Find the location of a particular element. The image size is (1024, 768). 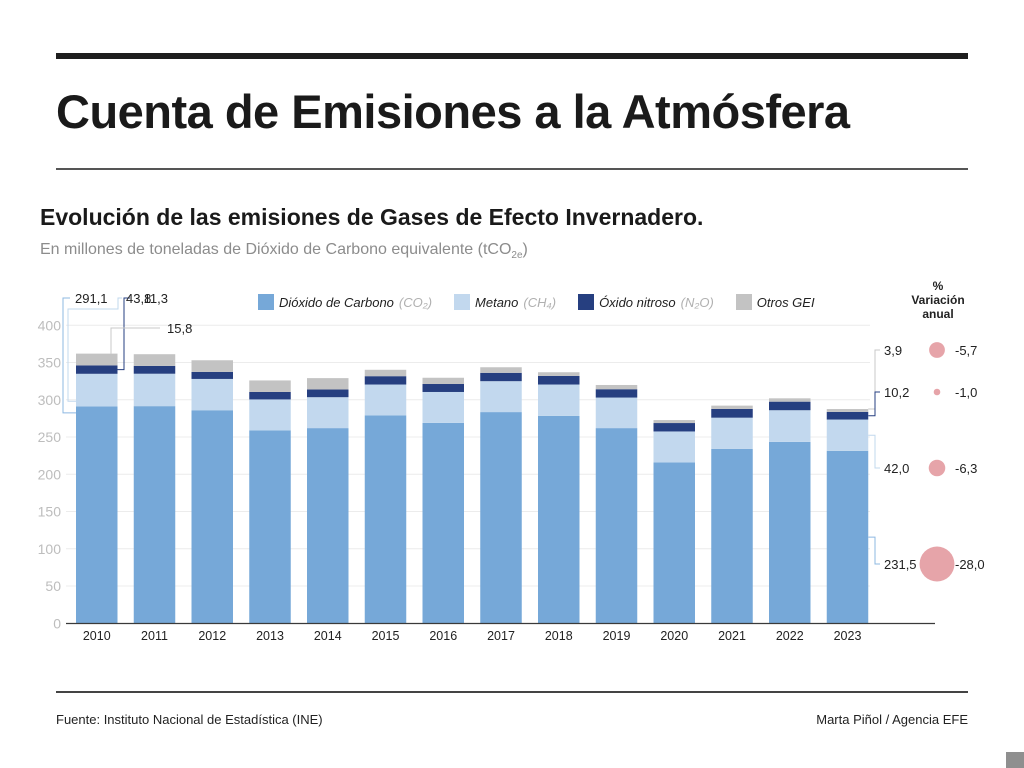

top-rule is located at coordinates (512, 56).